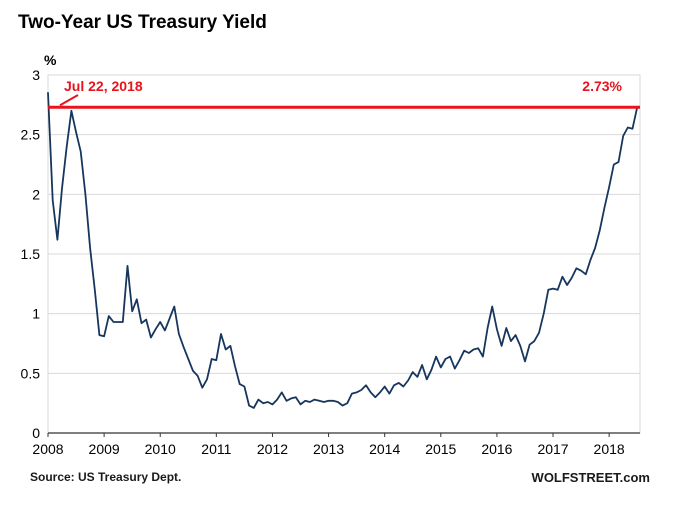 The image size is (678, 507). I want to click on x-tick-label: 2012, so click(272, 449).